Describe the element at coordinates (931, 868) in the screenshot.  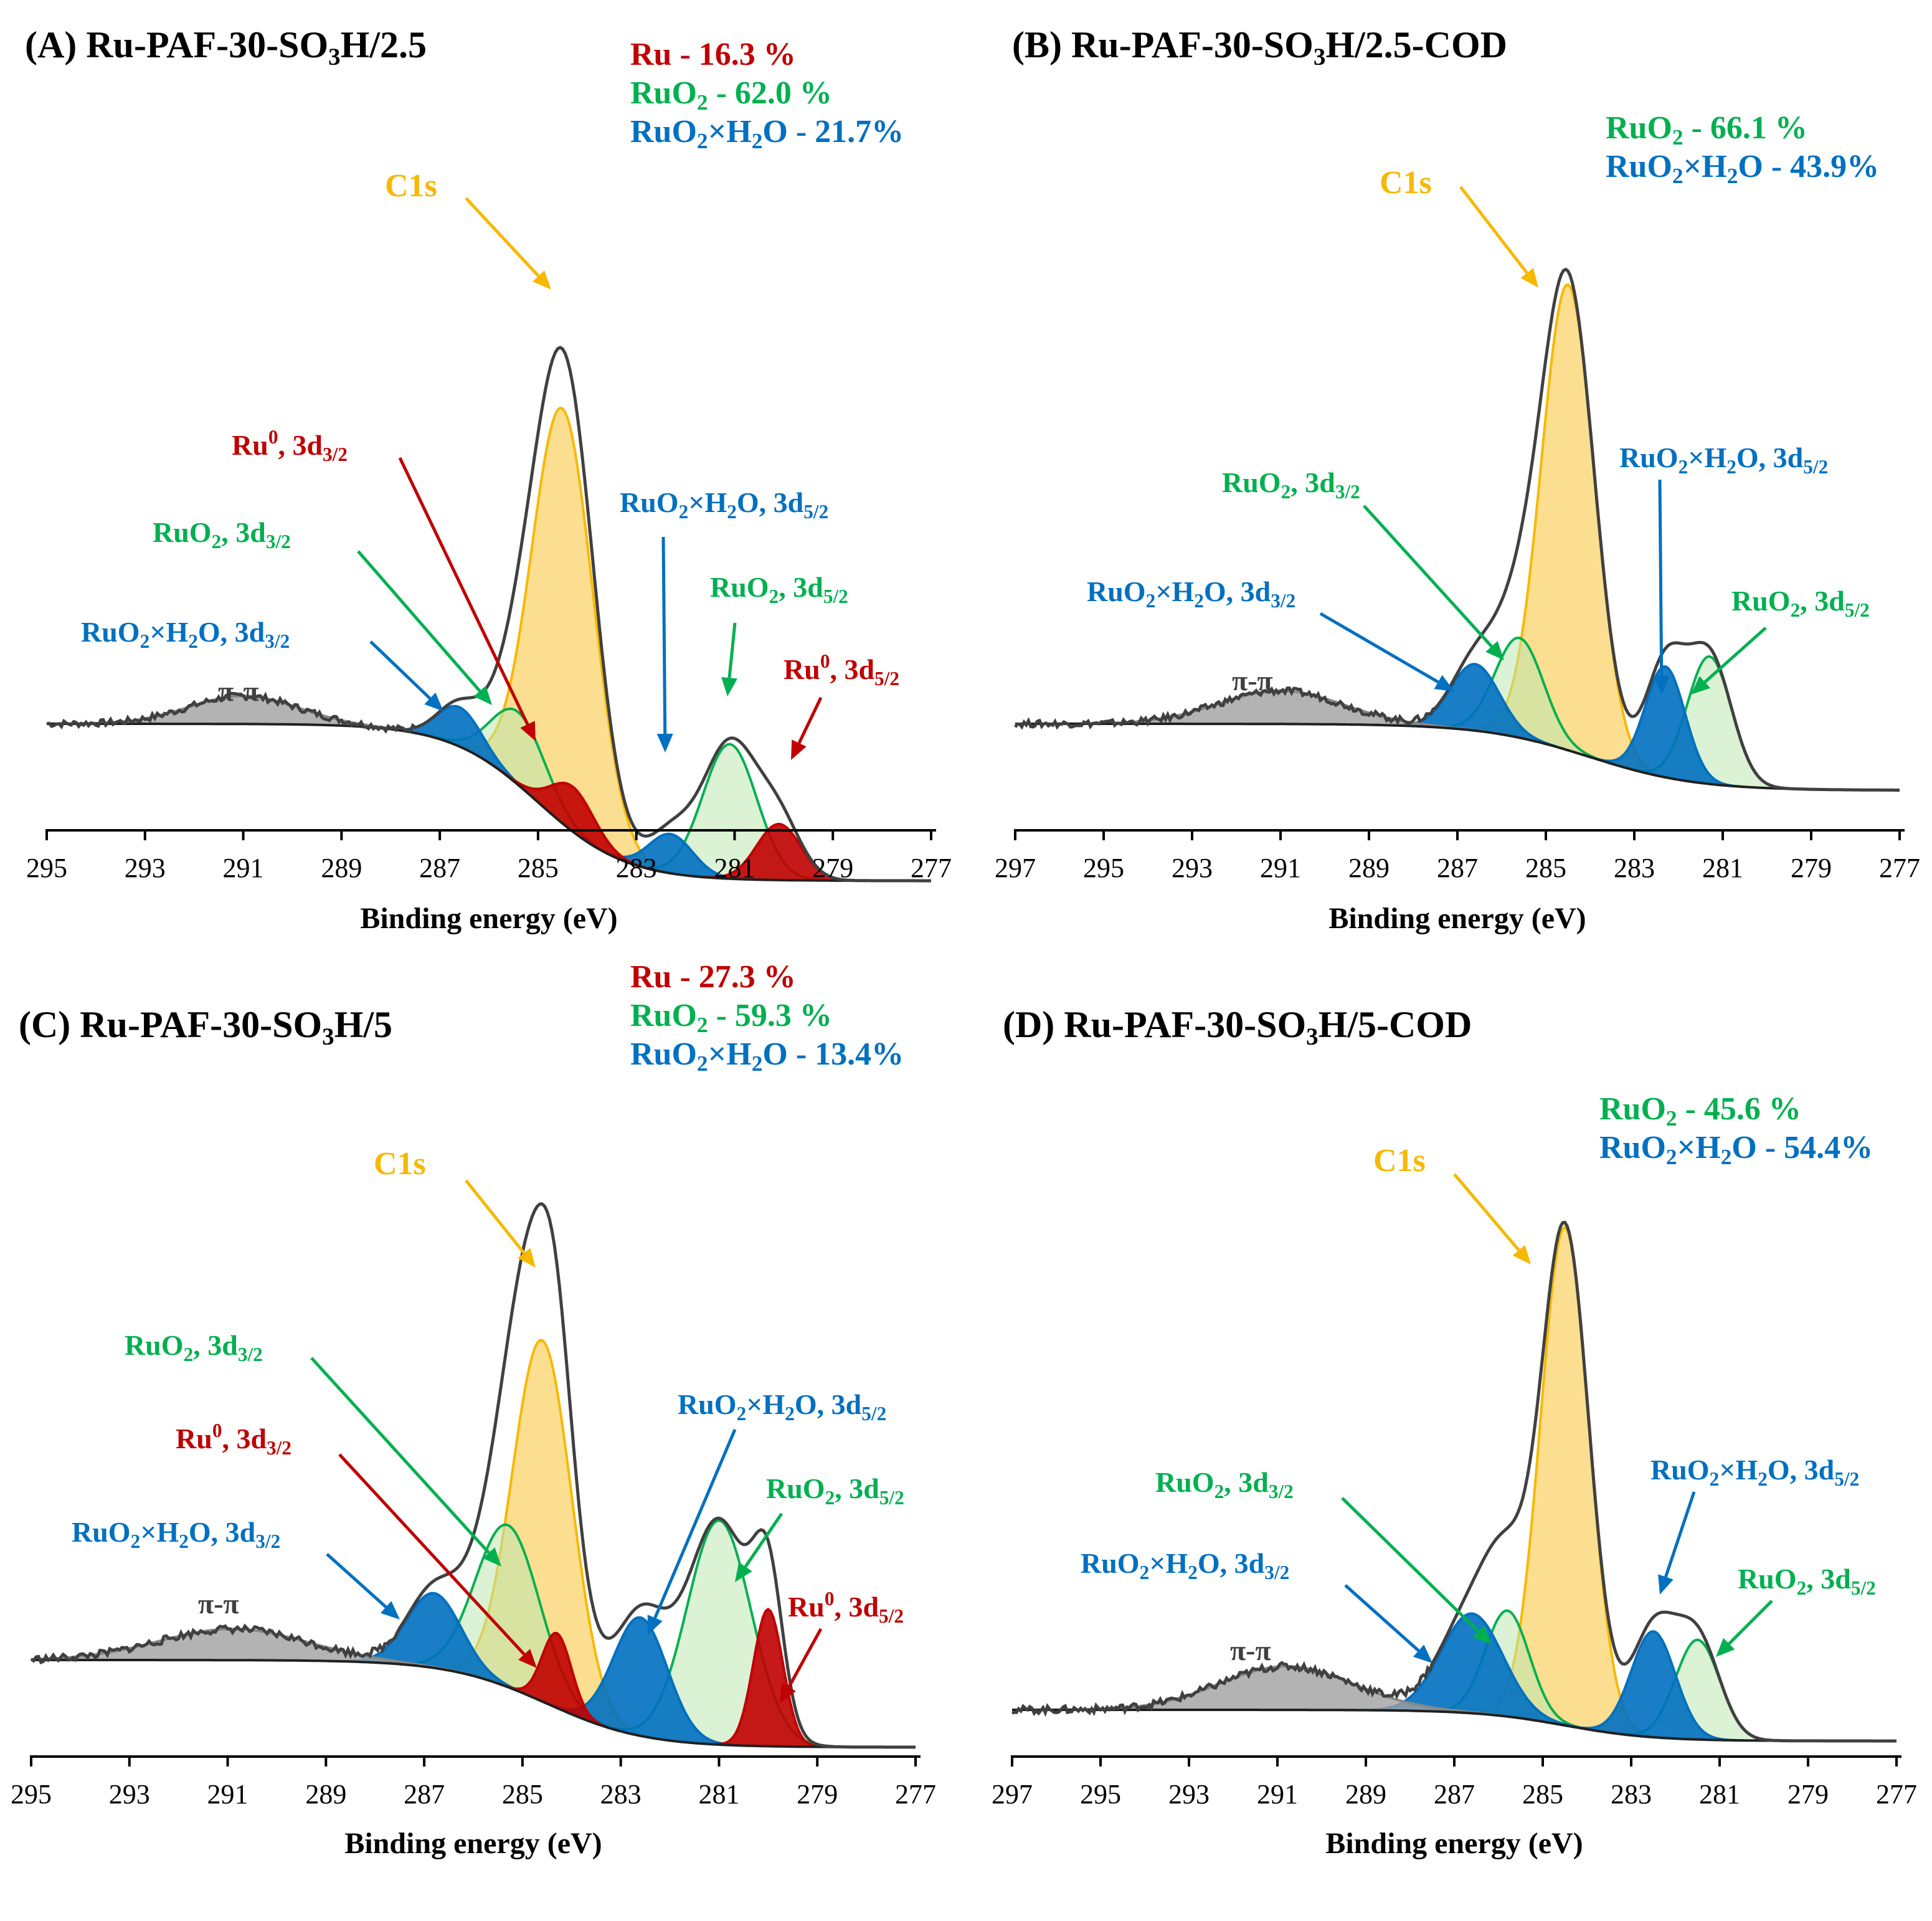
I see `x-tick-label: 277` at that location.